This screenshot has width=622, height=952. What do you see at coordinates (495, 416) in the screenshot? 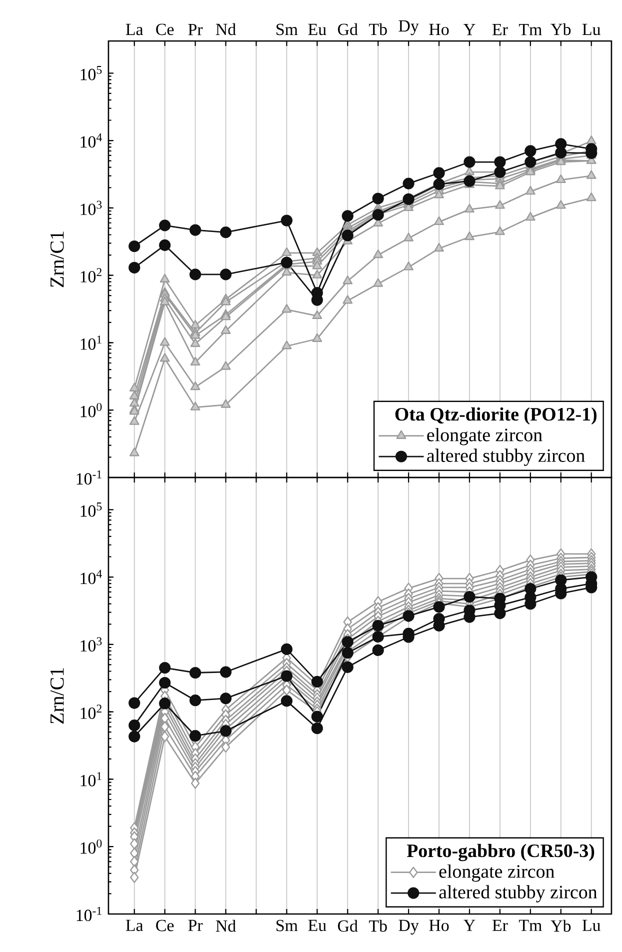
I see `legend-title: Ota Qtz-diorite (PO12-1)` at bounding box center [495, 416].